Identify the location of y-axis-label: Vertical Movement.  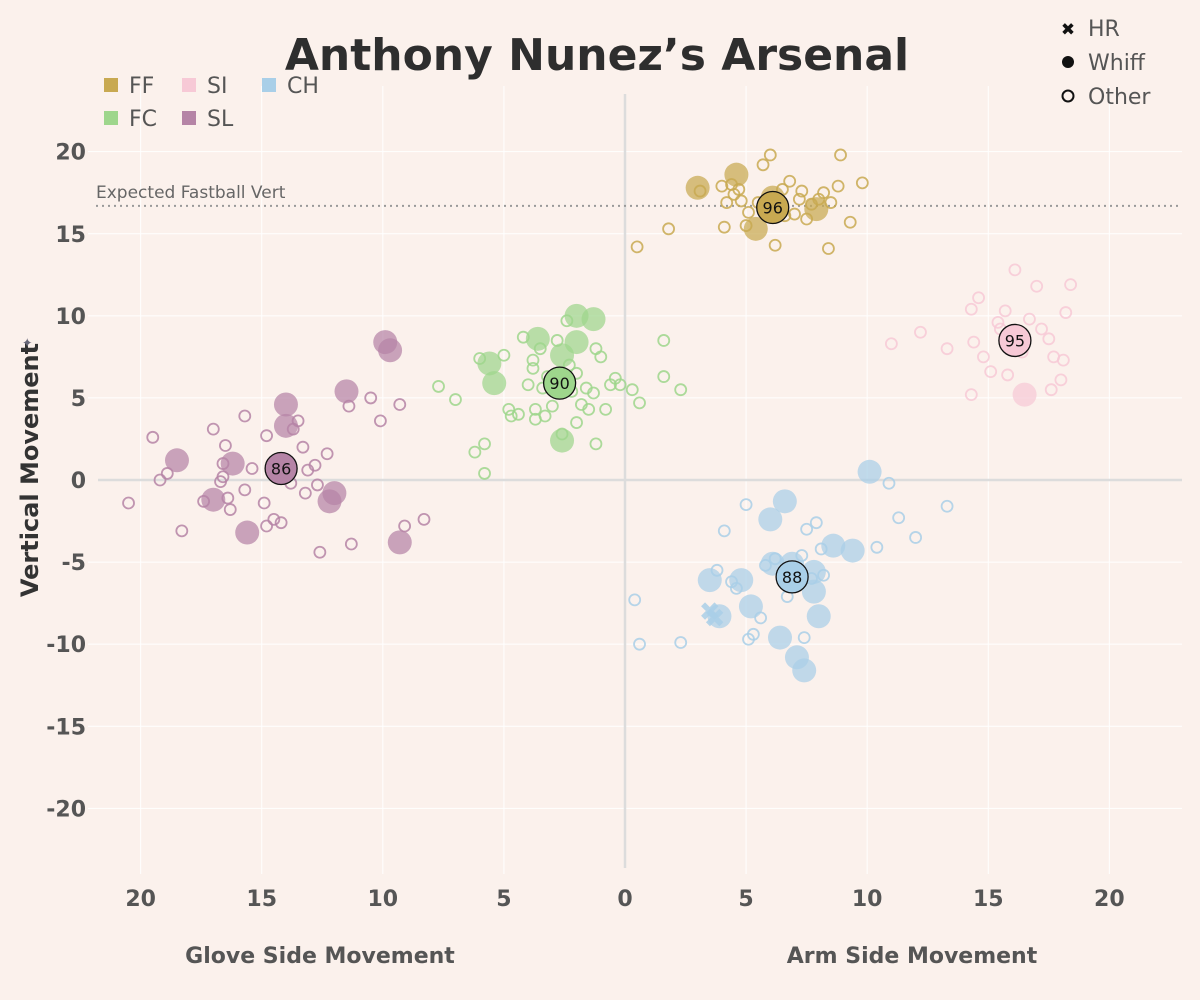
(30, 470).